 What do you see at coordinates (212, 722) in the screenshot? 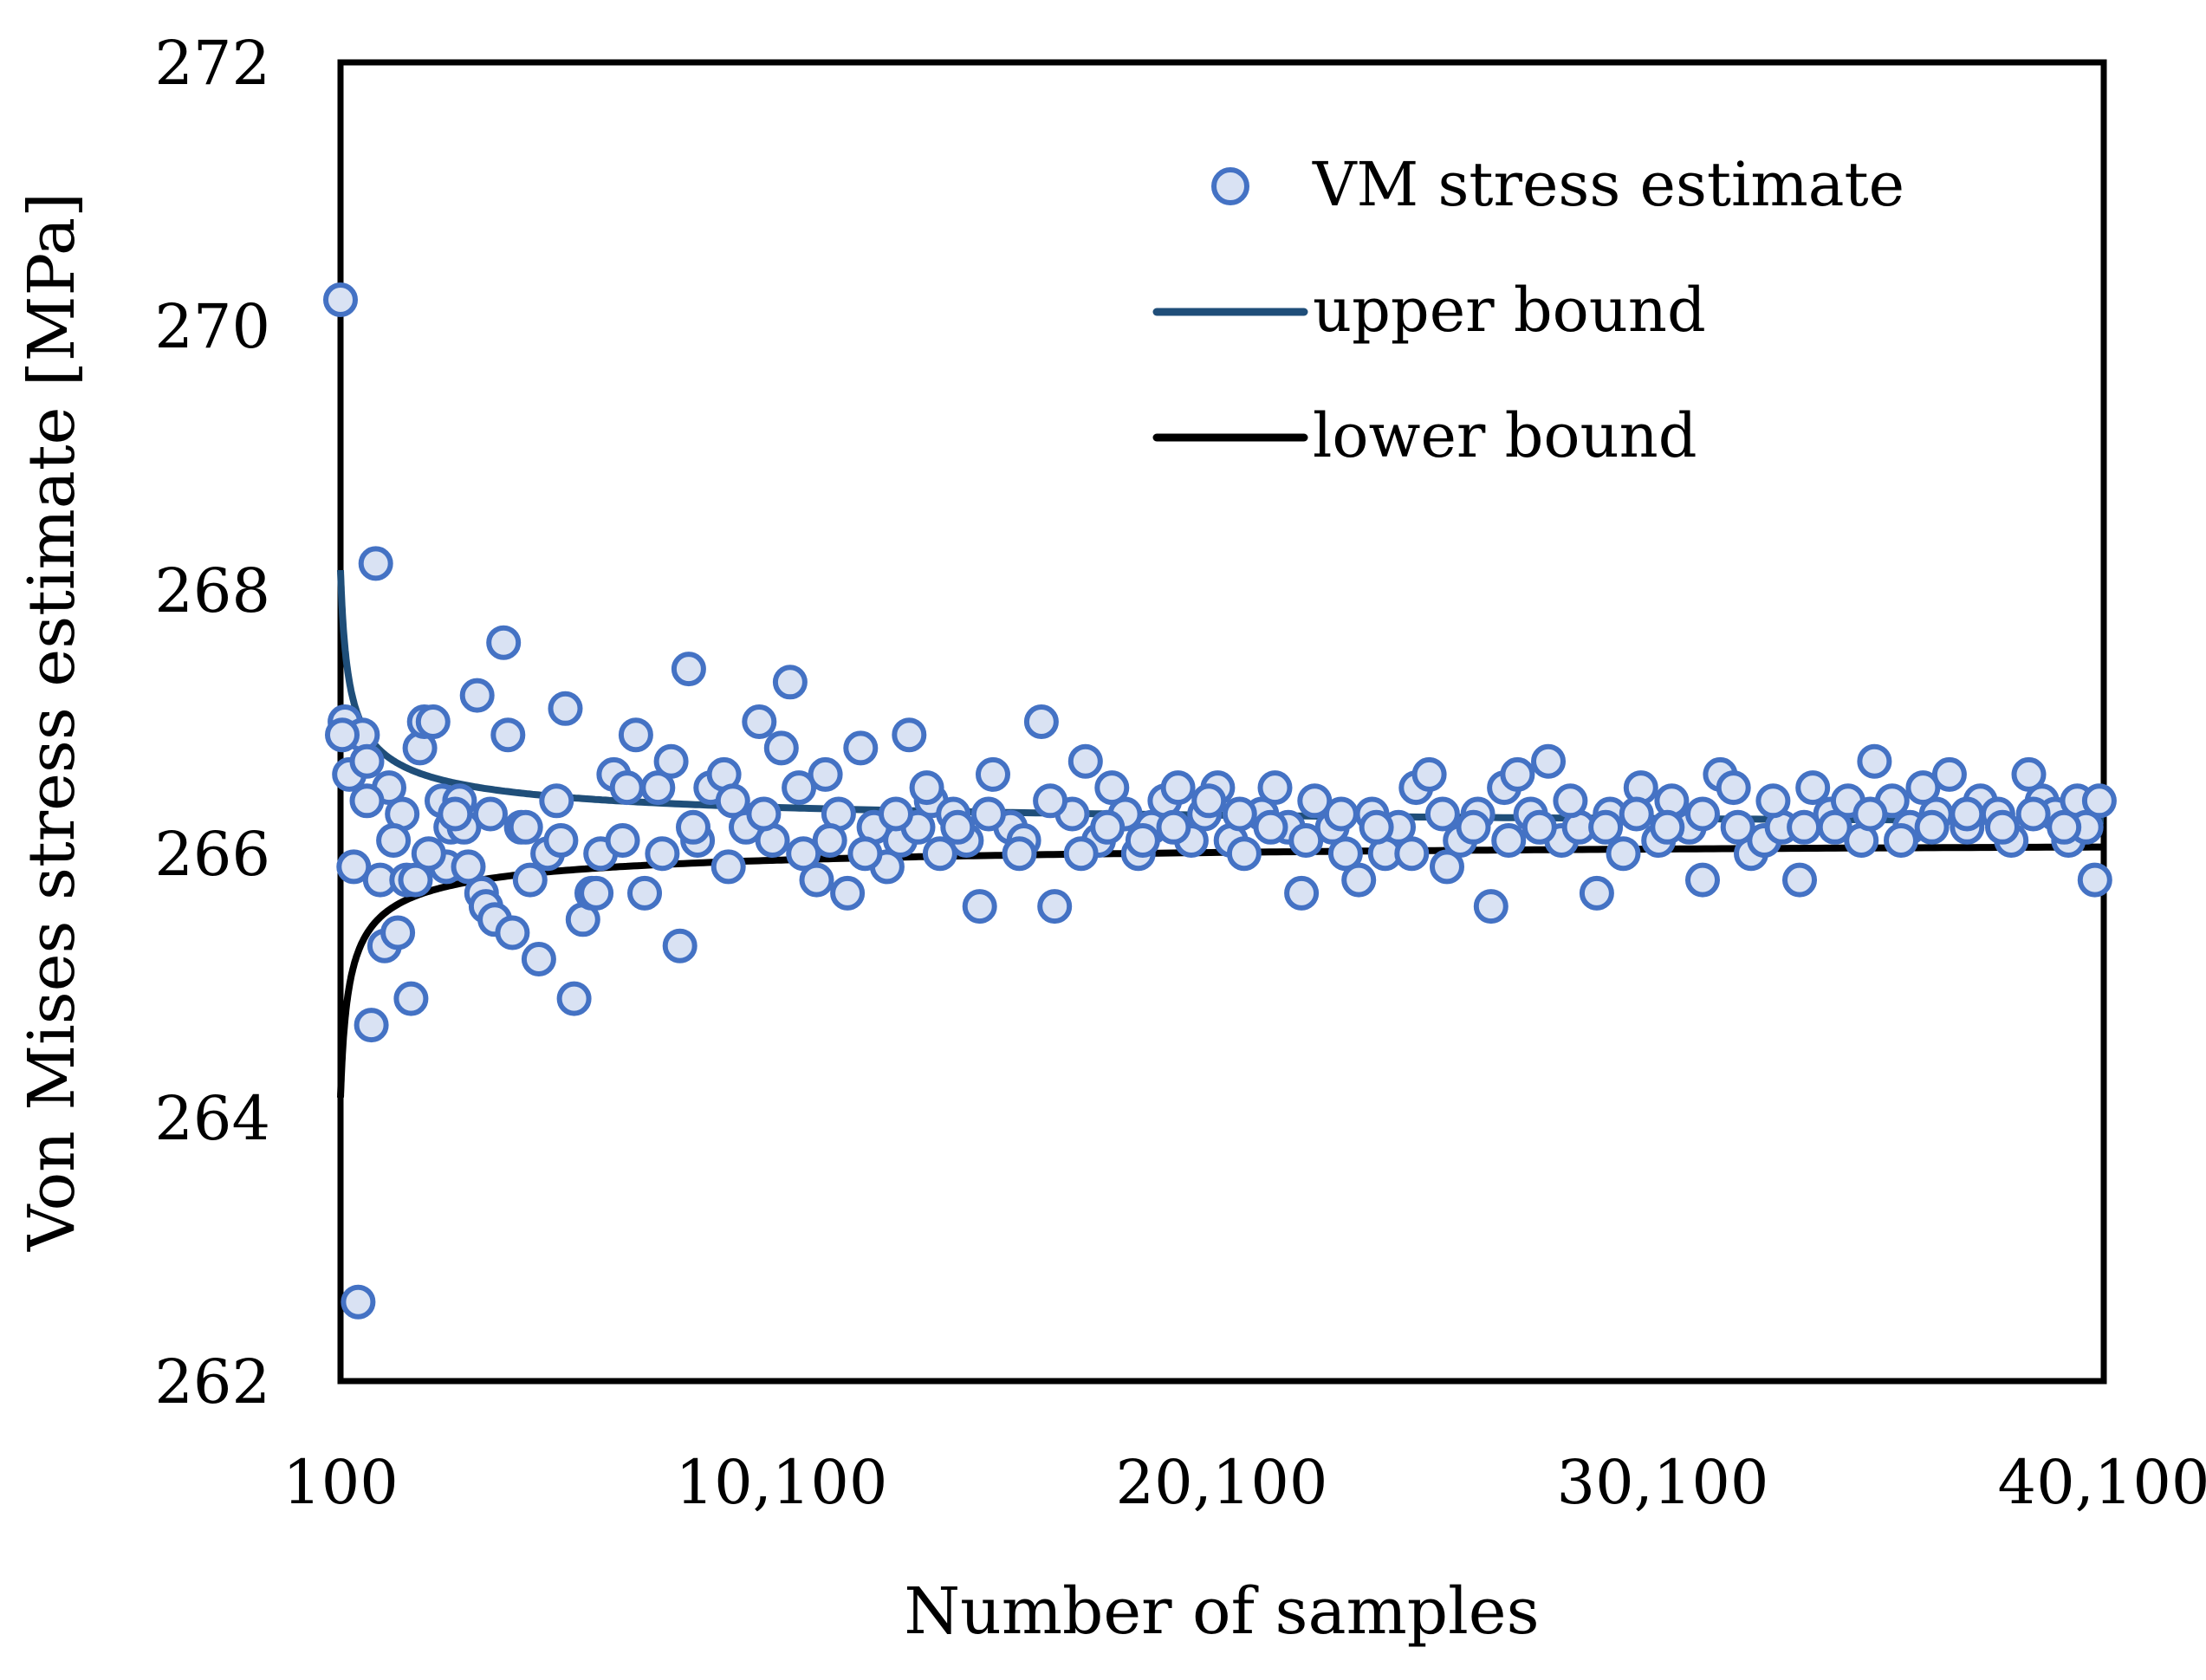
I see `y-axis: 272 270 268 266 264 262` at bounding box center [212, 722].